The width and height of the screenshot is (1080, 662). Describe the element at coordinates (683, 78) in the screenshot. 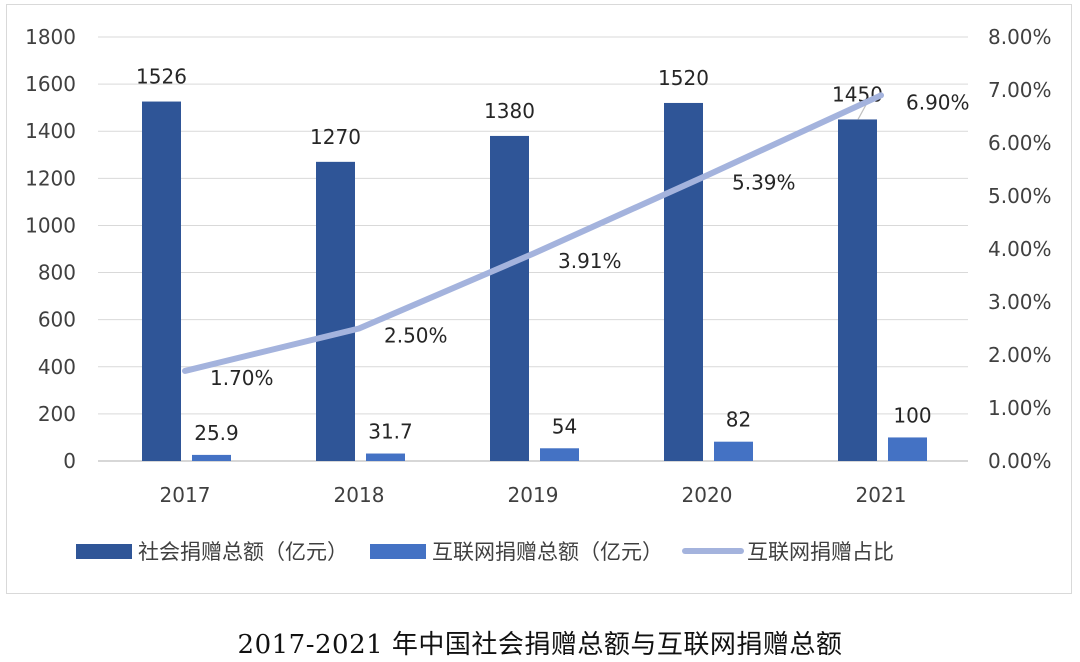

I see `bar-social-donation-label: 1520` at that location.